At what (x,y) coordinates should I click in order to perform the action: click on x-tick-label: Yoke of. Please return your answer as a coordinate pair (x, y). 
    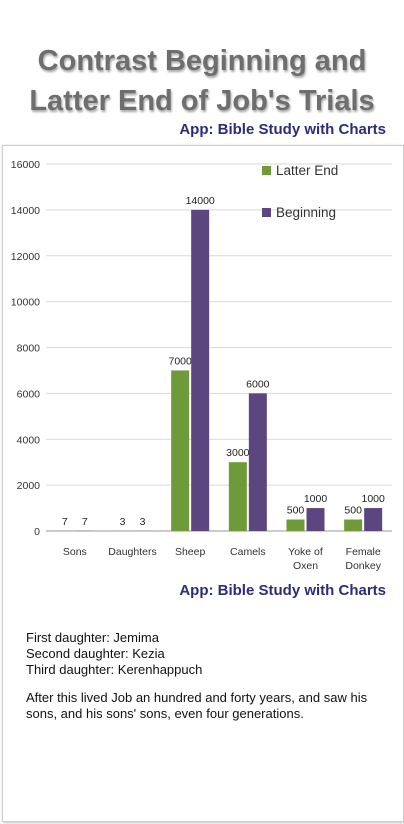
    Looking at the image, I should click on (305, 552).